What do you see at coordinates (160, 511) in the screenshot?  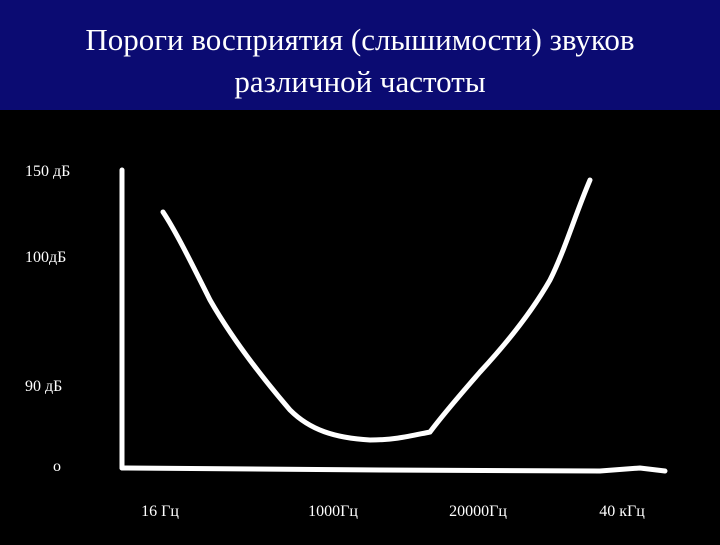 I see `x-axis-label: 16 Гц` at bounding box center [160, 511].